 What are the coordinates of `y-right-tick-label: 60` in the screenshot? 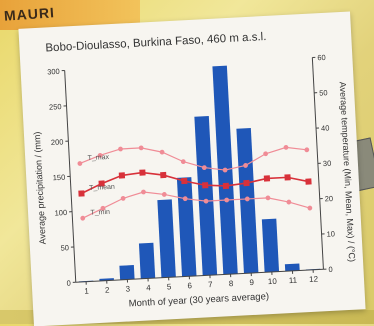 It's located at (321, 57).